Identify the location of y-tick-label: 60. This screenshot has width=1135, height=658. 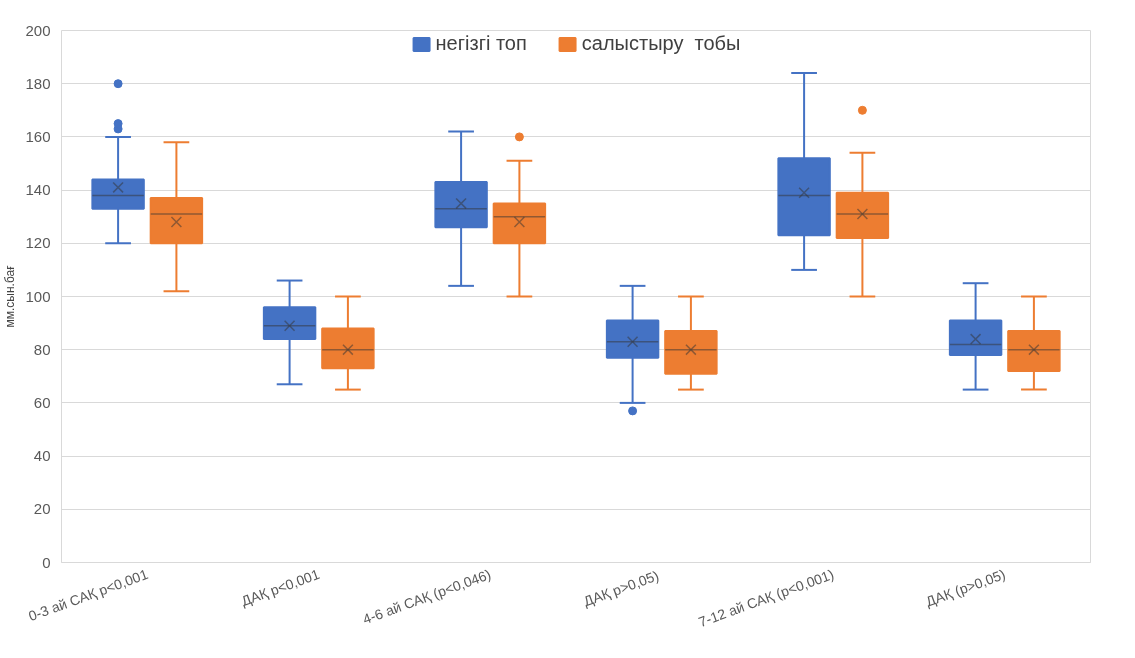
(42, 402).